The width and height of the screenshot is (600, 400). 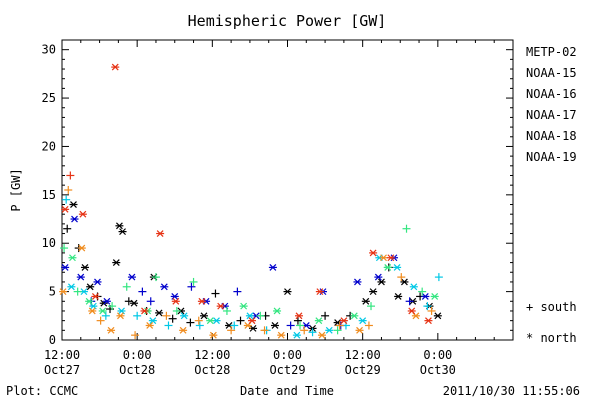 I want to click on x-tick-date-label: Oct30, so click(x=438, y=370).